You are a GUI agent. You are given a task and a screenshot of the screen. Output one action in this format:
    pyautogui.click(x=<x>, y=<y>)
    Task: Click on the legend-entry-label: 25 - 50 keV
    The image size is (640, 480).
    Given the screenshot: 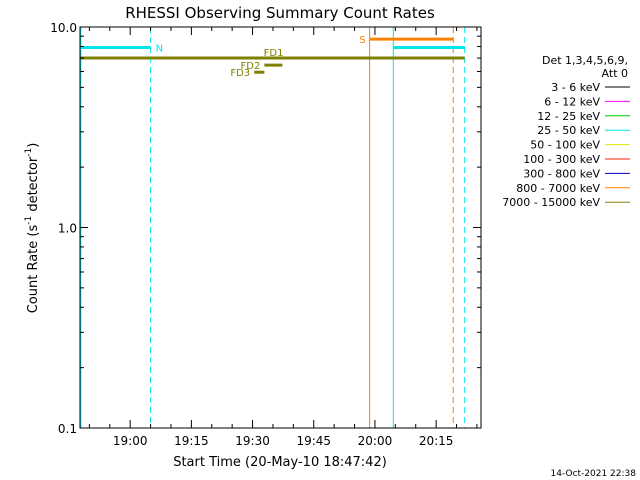 What is the action you would take?
    pyautogui.click(x=568, y=130)
    